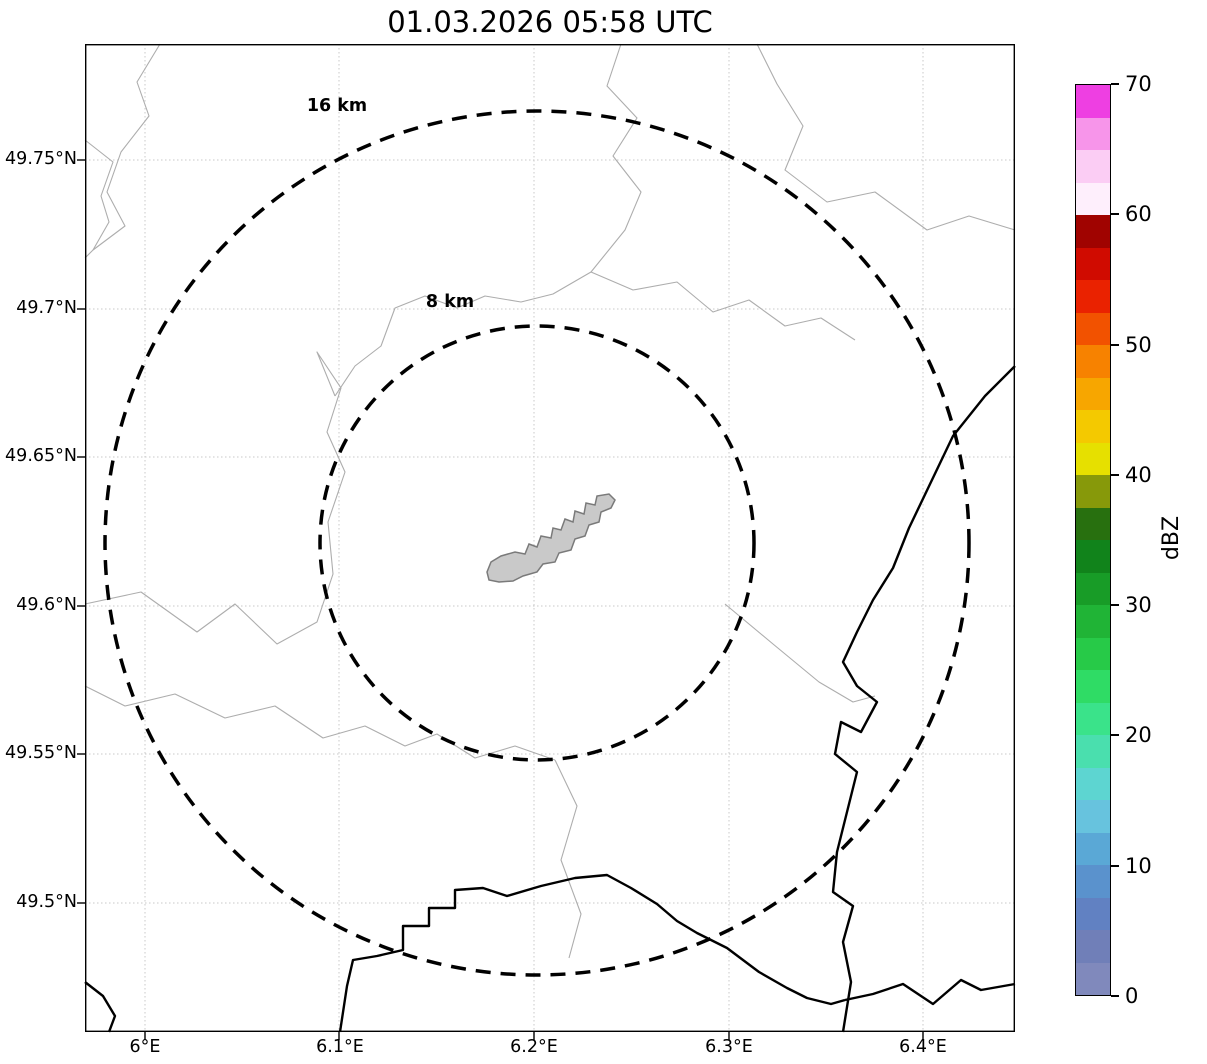  I want to click on x-tick-label: 6.1°E, so click(340, 1047).